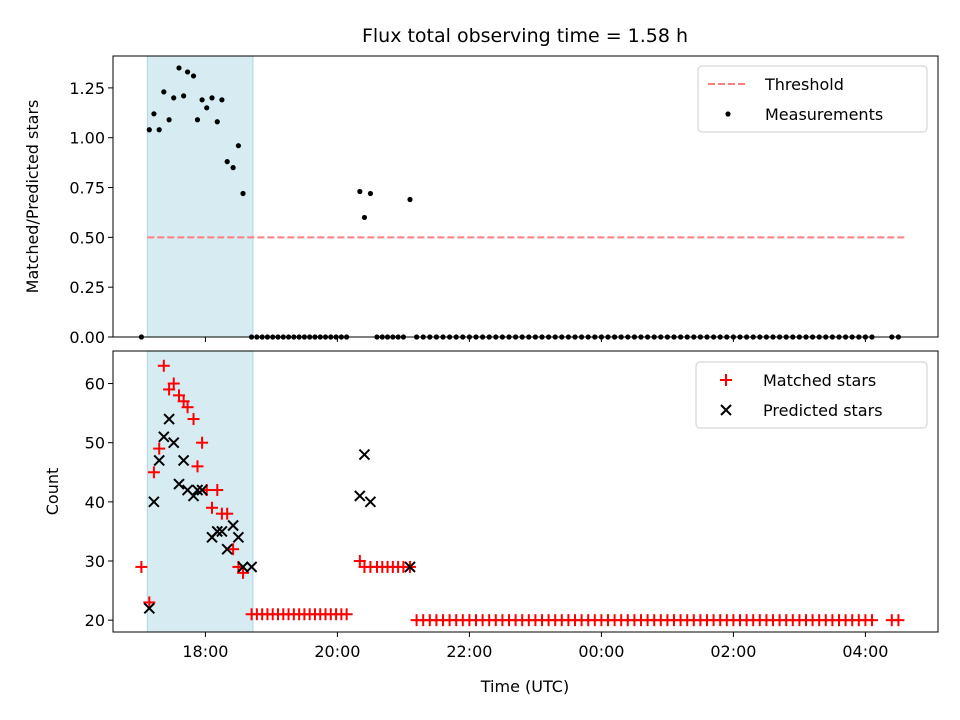  I want to click on chart-title: Flux total observing time = 1.58 h, so click(525, 36).